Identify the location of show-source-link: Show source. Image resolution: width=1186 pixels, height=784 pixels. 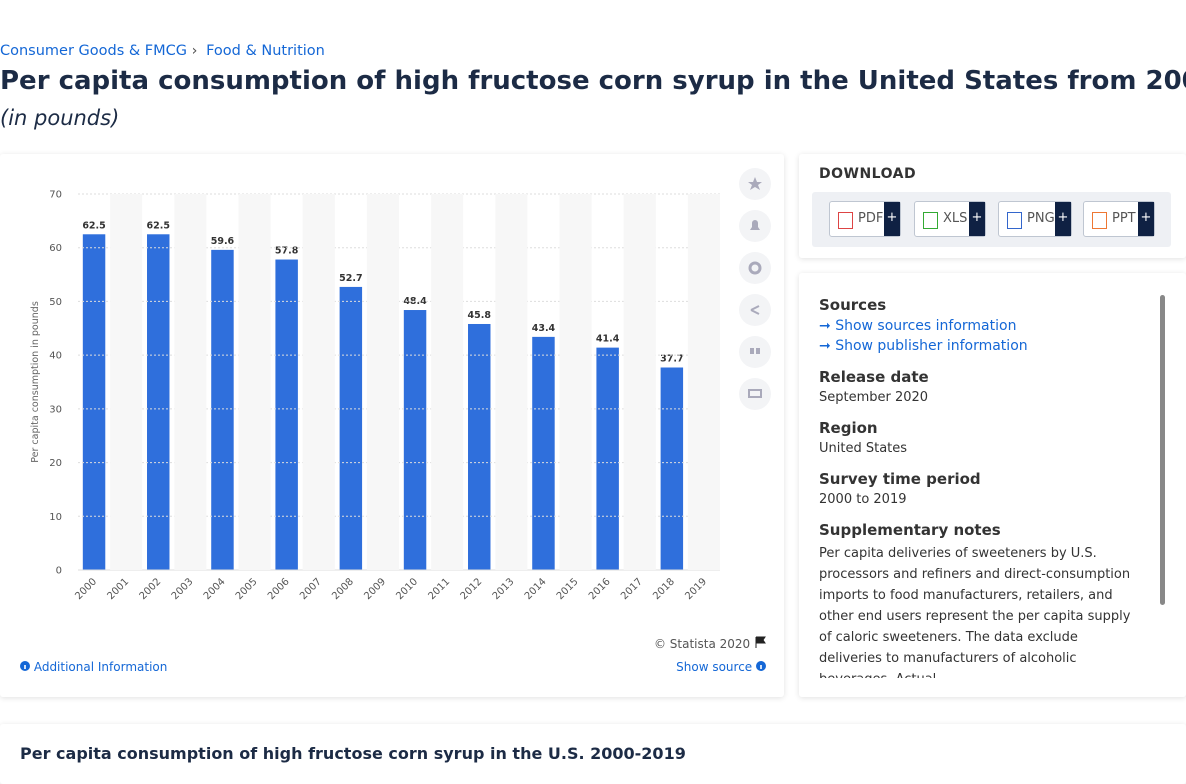
(721, 667).